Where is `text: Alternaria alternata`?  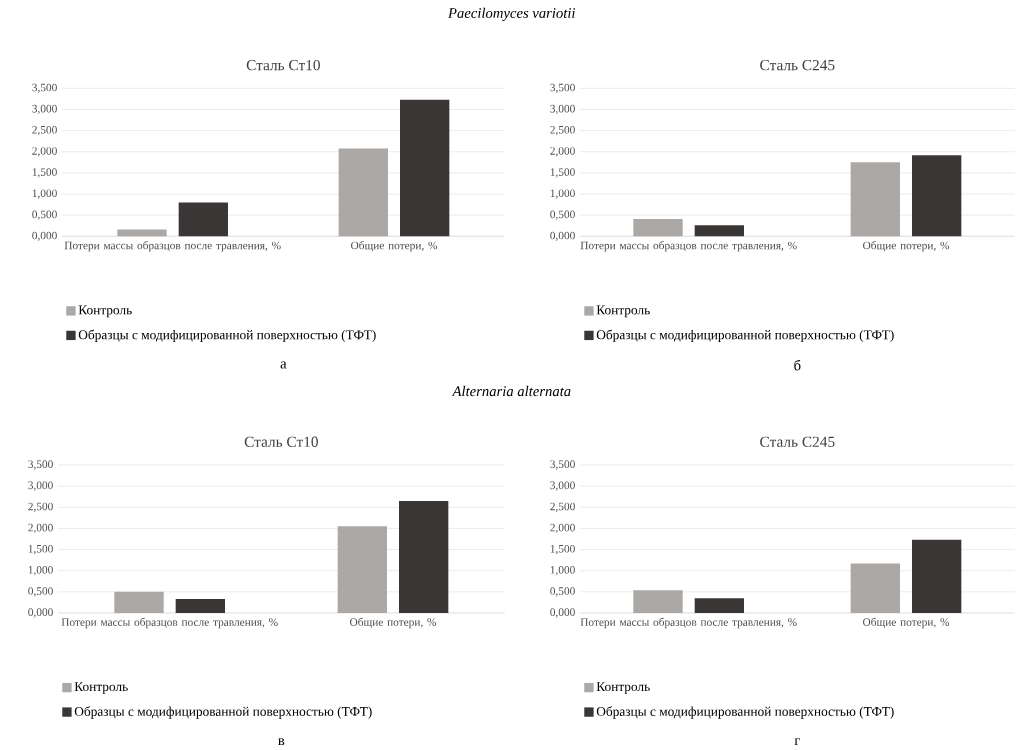
text: Alternaria alternata is located at coordinates (511, 391).